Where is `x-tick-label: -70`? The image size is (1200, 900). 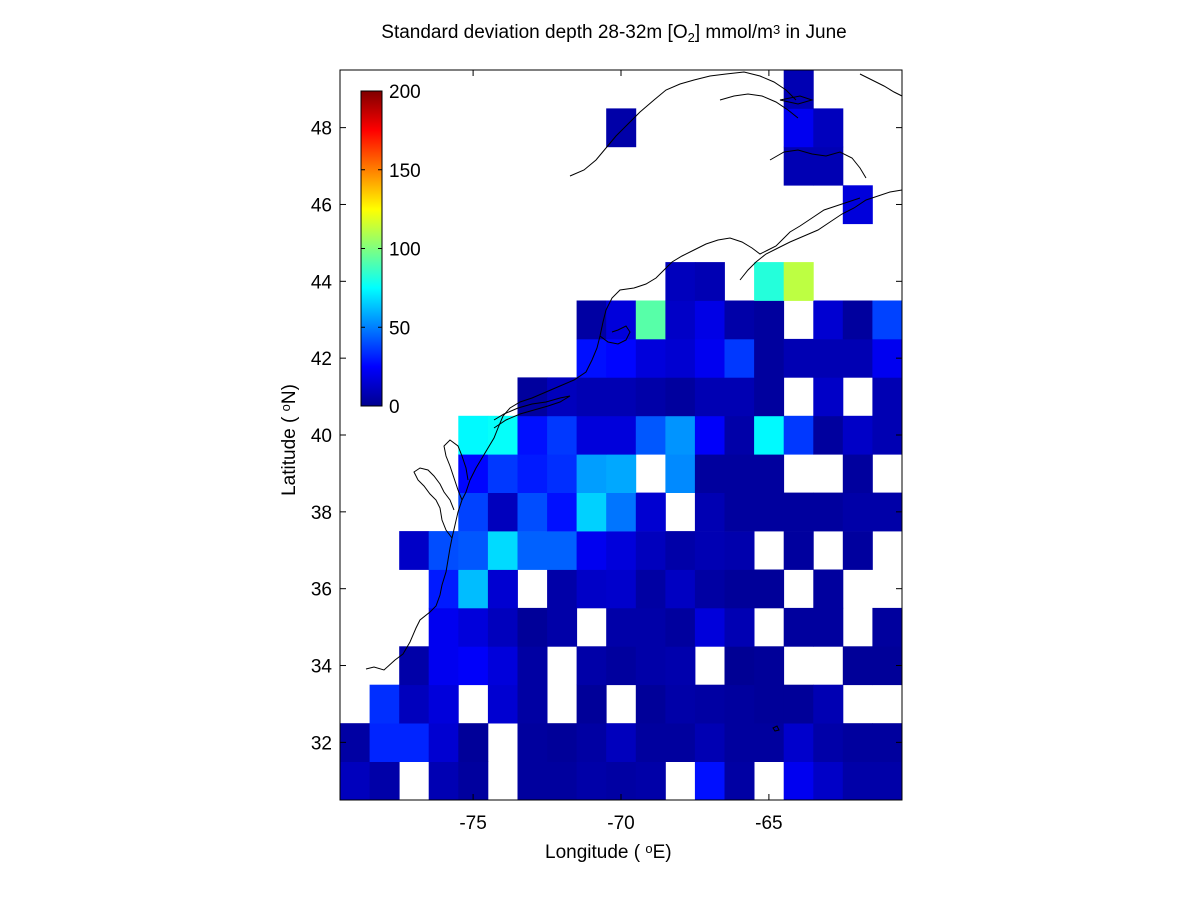 x-tick-label: -70 is located at coordinates (620, 823).